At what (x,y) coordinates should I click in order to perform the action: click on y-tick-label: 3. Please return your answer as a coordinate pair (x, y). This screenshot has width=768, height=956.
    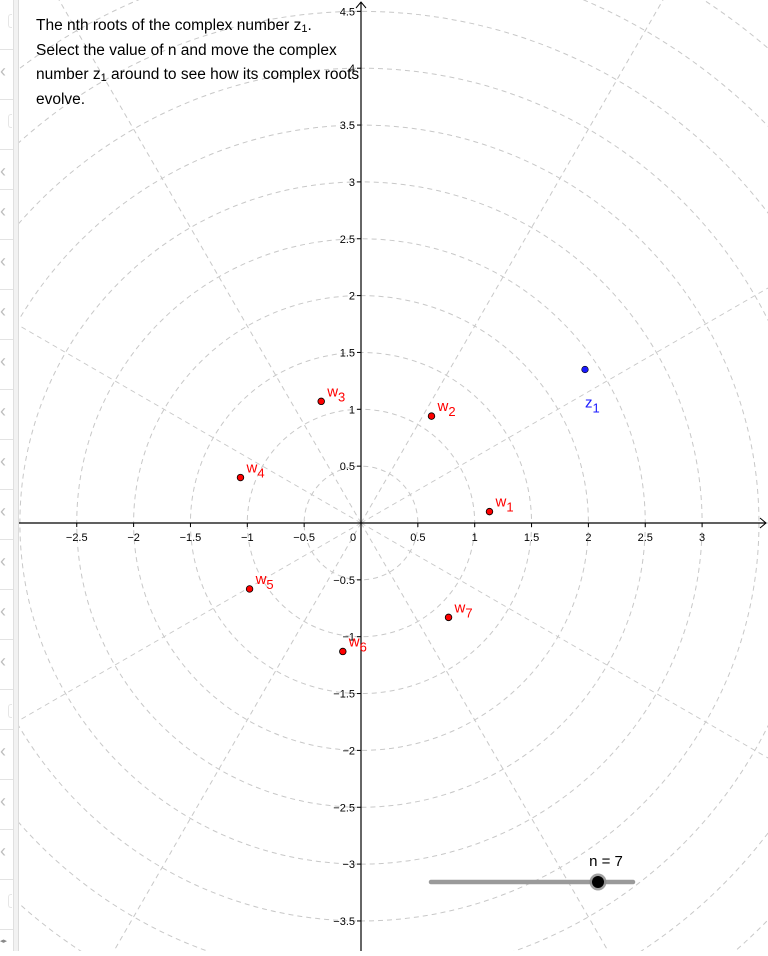
    Looking at the image, I should click on (352, 183).